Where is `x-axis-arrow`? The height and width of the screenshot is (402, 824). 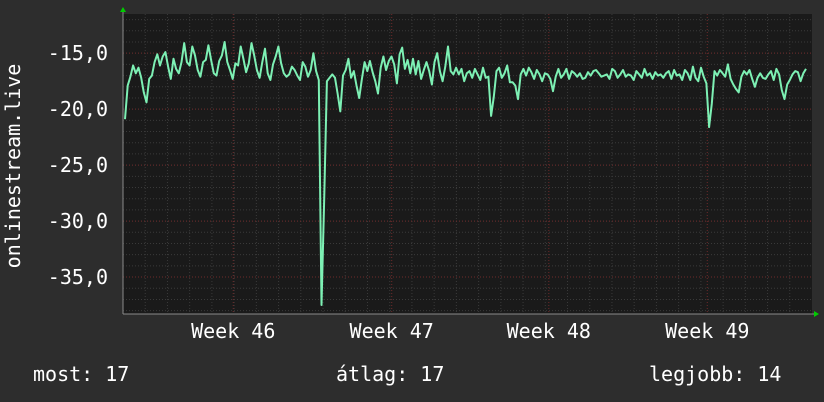
x-axis-arrow is located at coordinates (816, 314).